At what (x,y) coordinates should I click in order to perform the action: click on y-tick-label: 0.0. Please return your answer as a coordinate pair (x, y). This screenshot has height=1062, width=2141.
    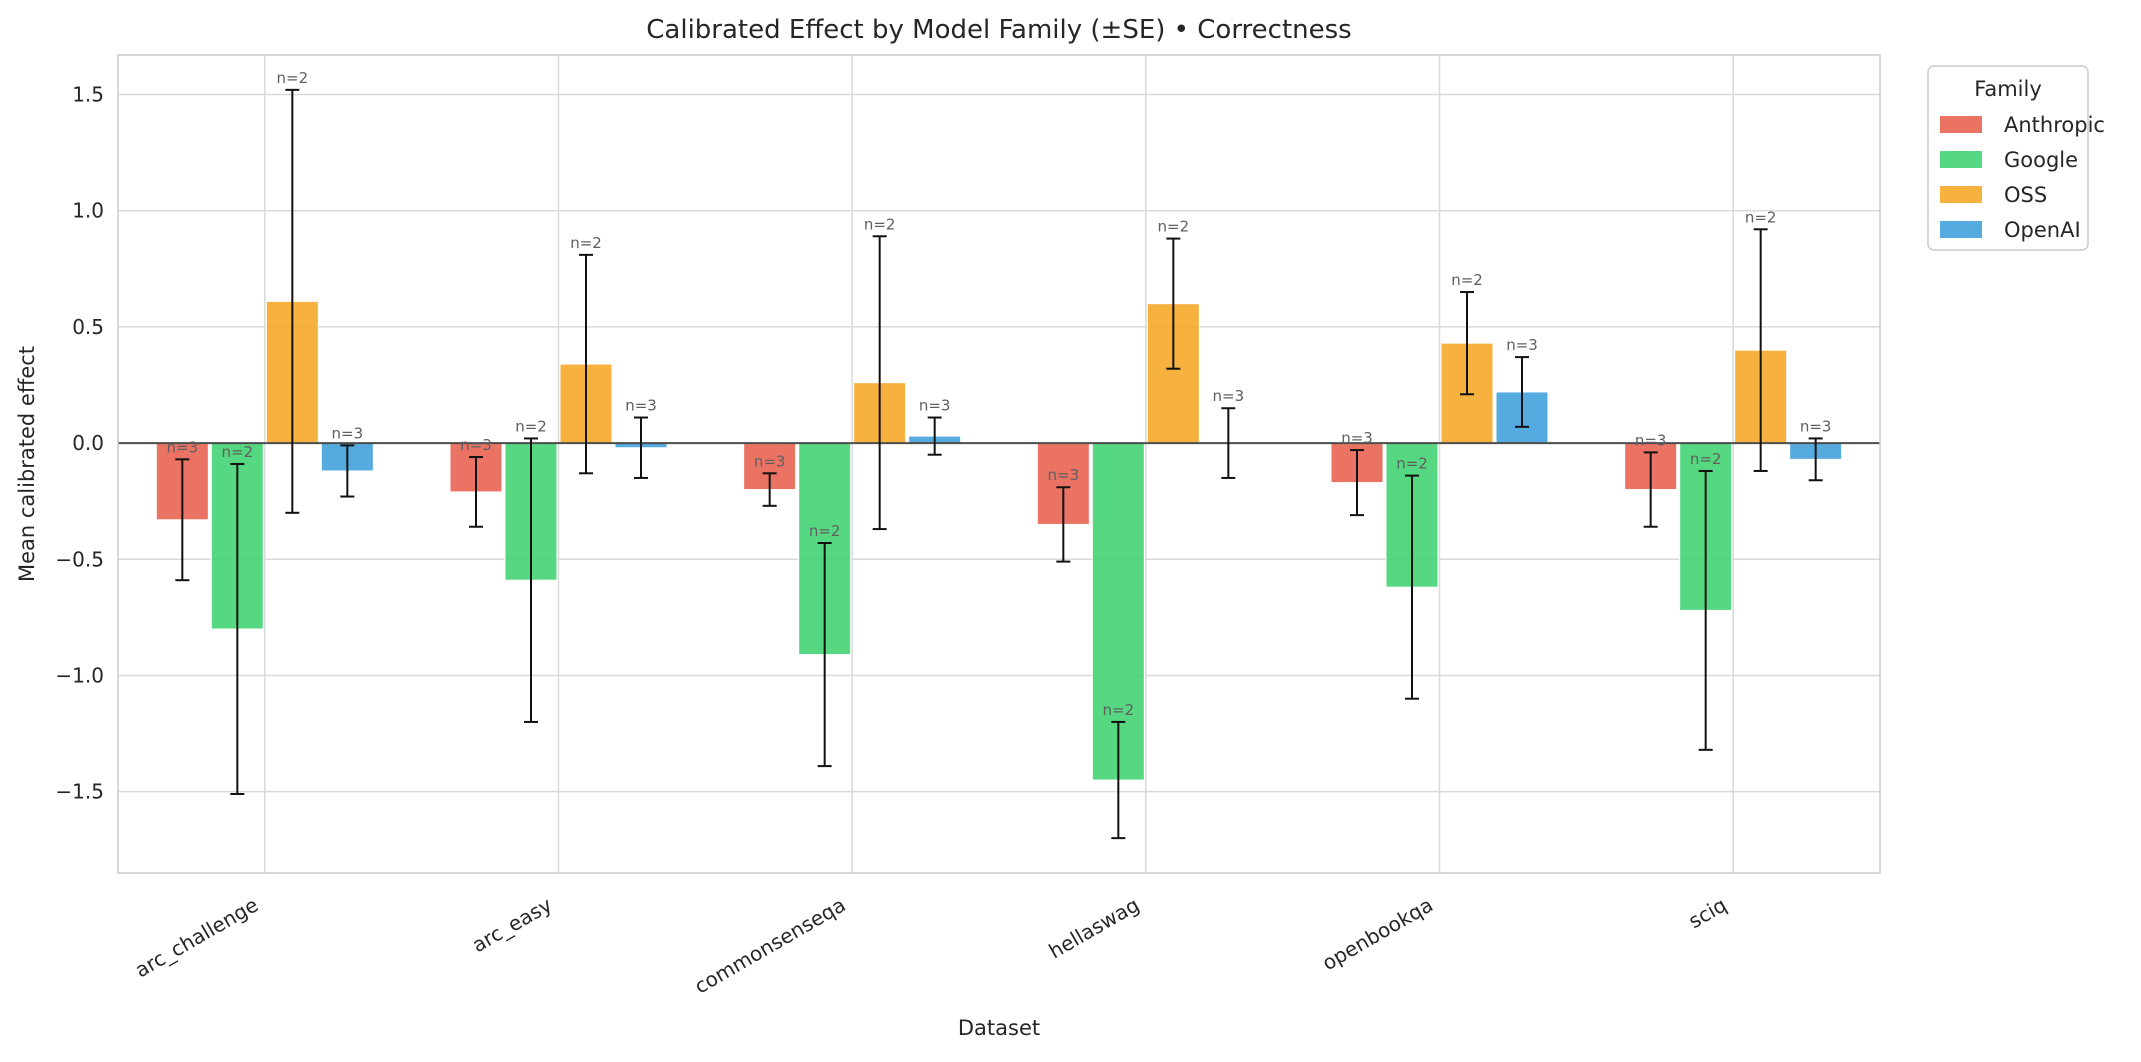
    Looking at the image, I should click on (88, 443).